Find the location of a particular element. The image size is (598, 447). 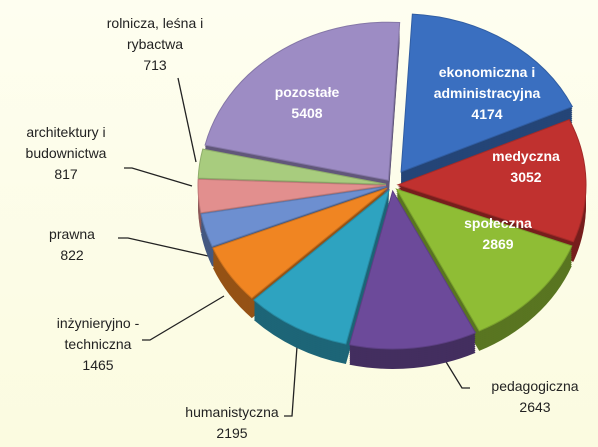

data-label: humanistyczna 2195 is located at coordinates (232, 423).